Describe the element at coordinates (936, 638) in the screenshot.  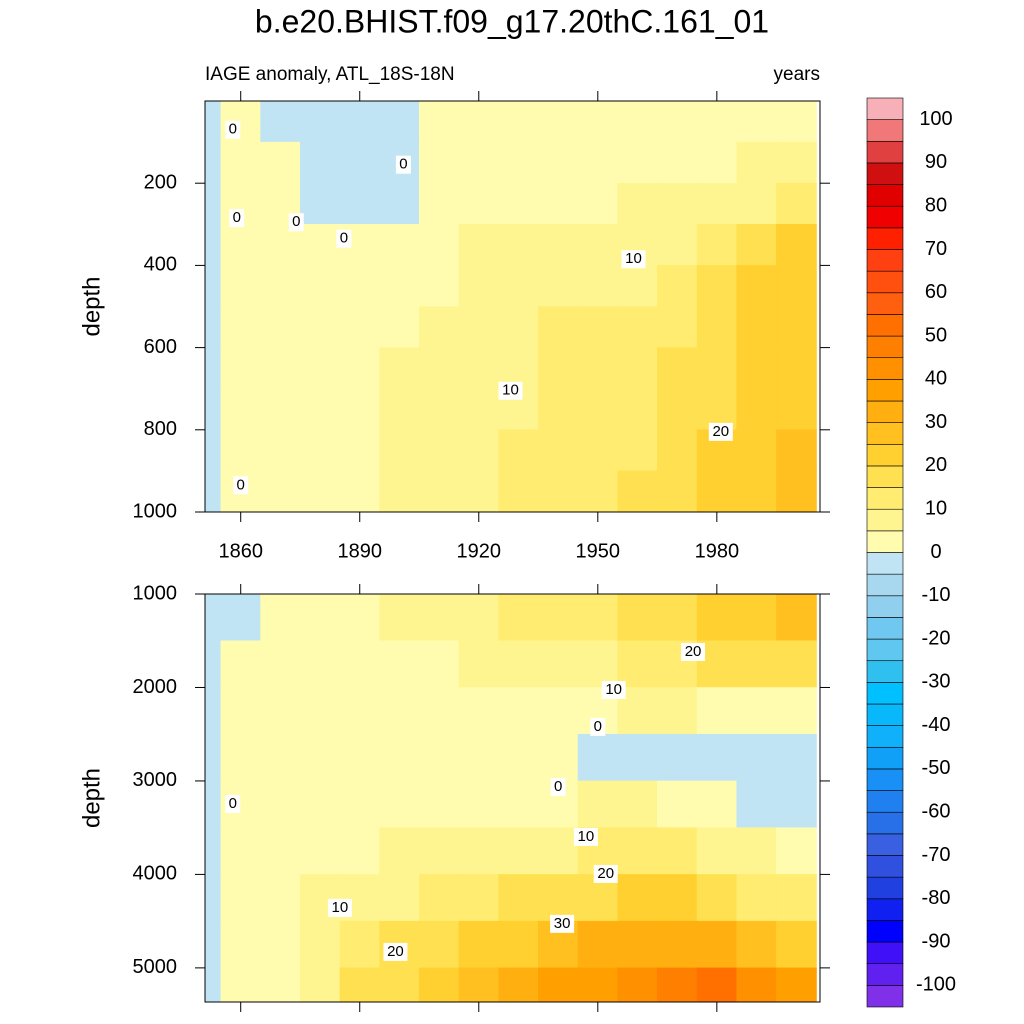
I see `colorbar-label: -20` at that location.